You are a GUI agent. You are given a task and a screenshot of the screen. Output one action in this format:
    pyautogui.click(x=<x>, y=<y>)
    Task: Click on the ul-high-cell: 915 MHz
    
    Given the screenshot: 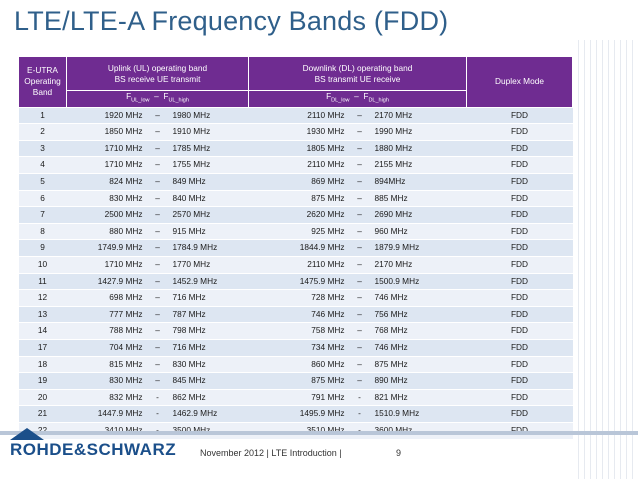 What is the action you would take?
    pyautogui.click(x=208, y=231)
    